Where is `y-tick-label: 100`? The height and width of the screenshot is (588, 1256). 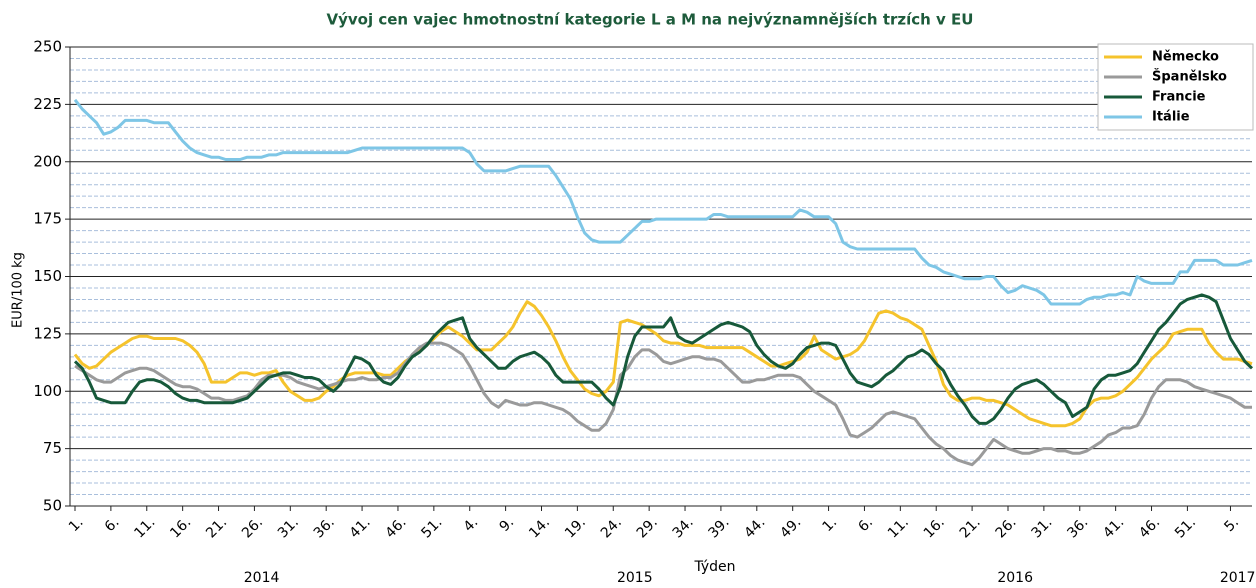 y-tick-label: 100 is located at coordinates (47, 391).